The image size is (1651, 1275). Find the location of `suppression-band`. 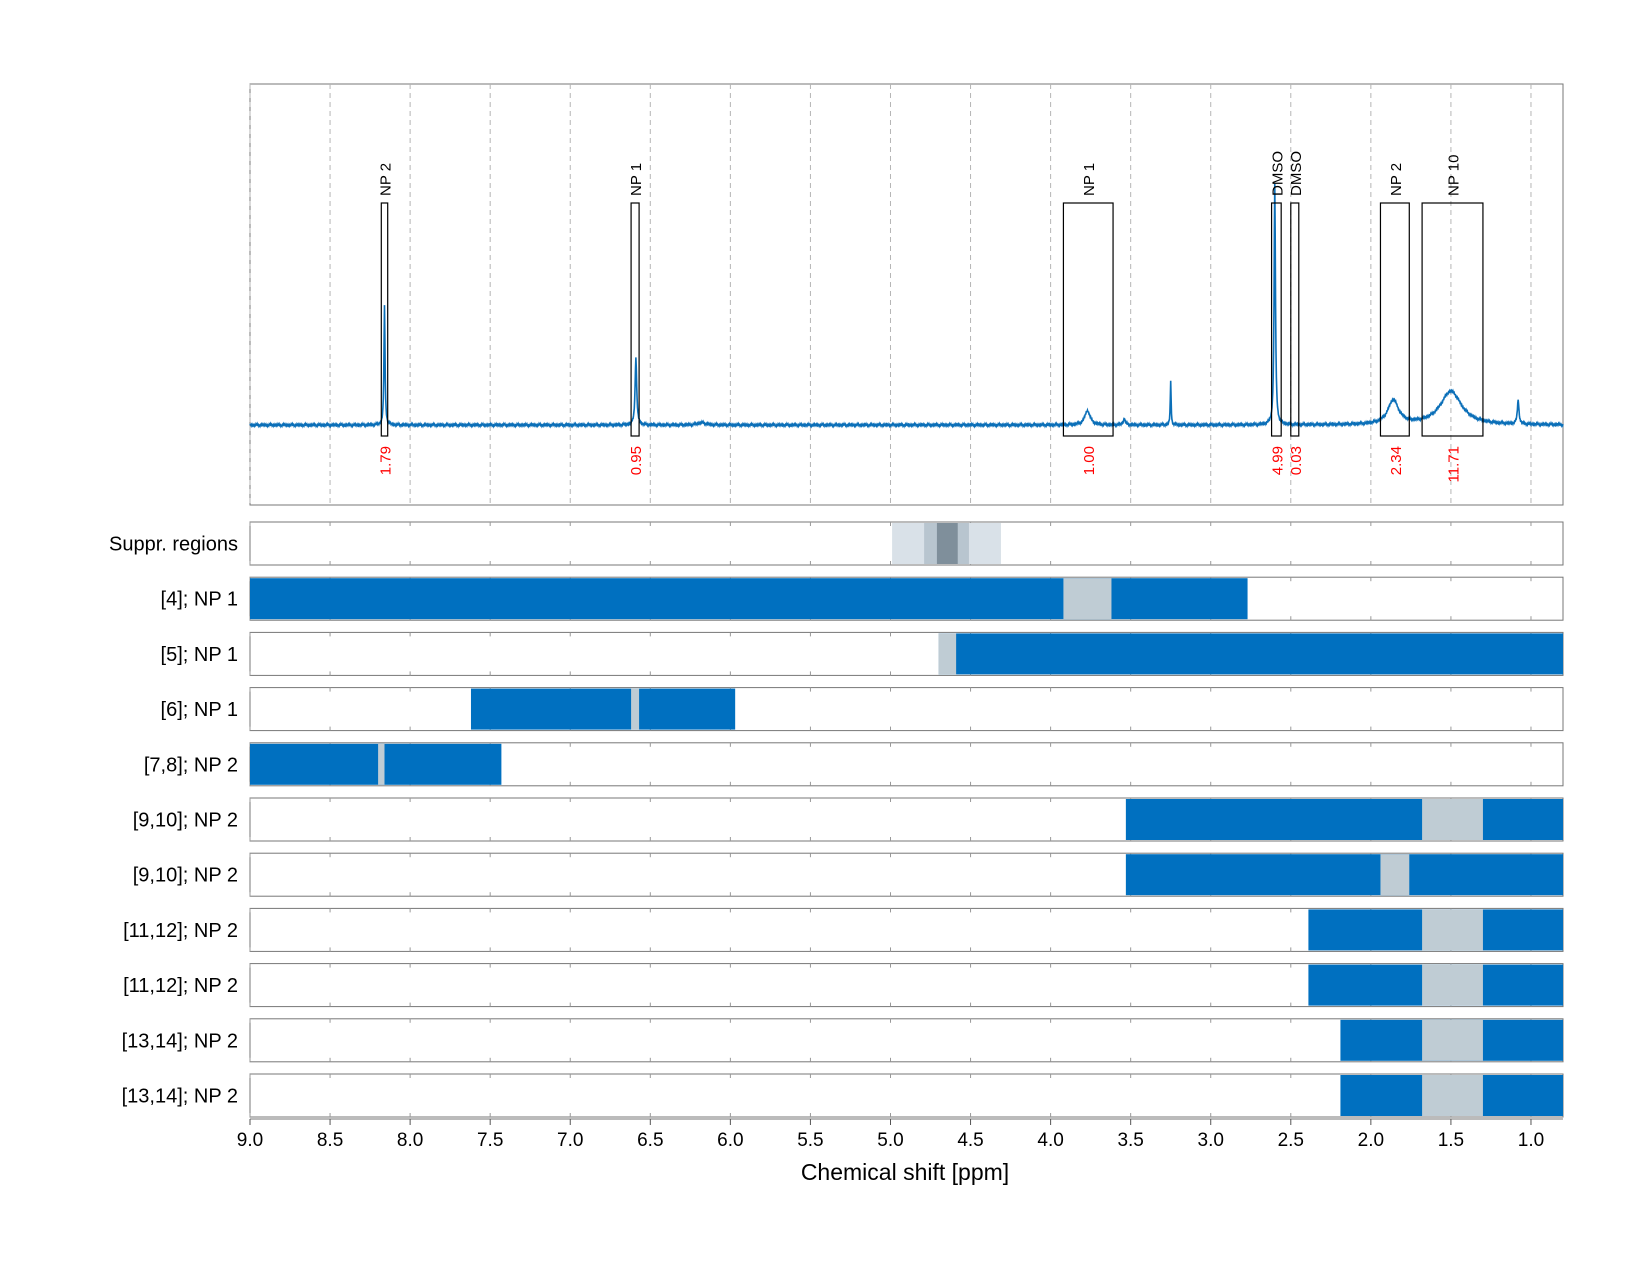

suppression-band is located at coordinates (947, 543).